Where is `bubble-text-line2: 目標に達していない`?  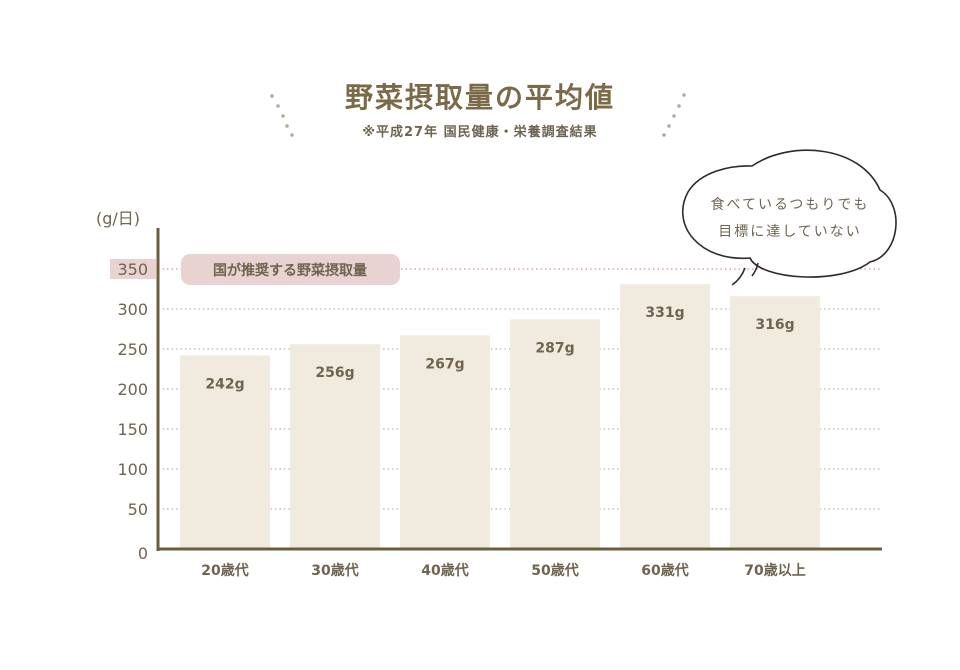
bubble-text-line2: 目標に達していない is located at coordinates (790, 232).